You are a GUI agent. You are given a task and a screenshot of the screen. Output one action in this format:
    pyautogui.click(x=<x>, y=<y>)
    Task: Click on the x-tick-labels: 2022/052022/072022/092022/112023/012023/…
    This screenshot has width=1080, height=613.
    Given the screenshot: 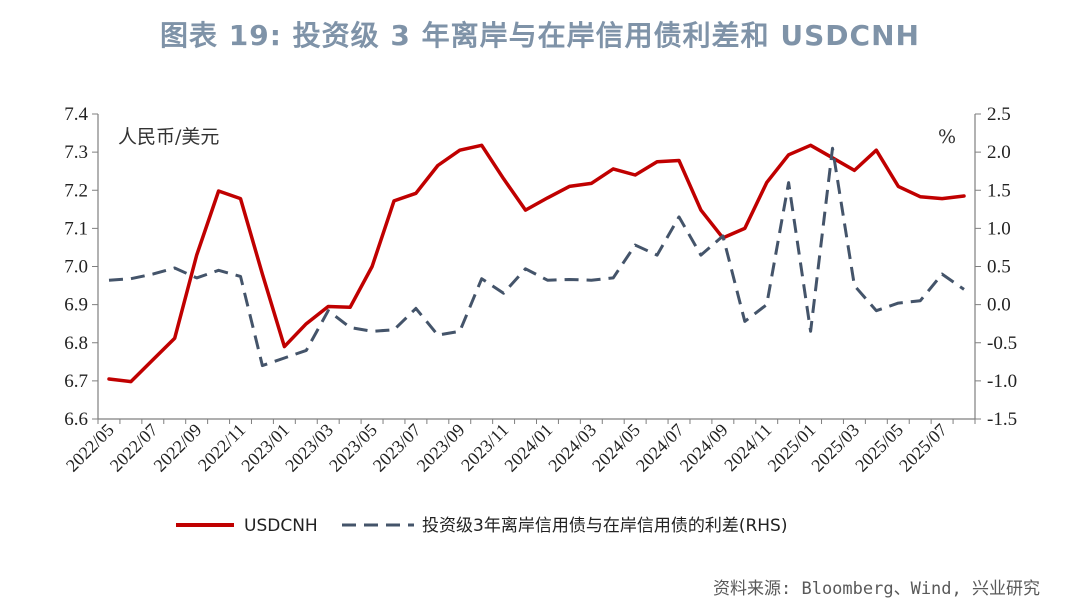 What is the action you would take?
    pyautogui.click(x=506, y=448)
    